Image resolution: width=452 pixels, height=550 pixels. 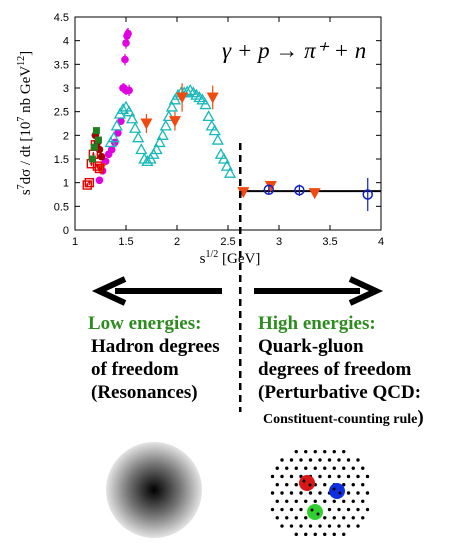 I want to click on x-tick-label: 1.5, so click(x=125, y=242).